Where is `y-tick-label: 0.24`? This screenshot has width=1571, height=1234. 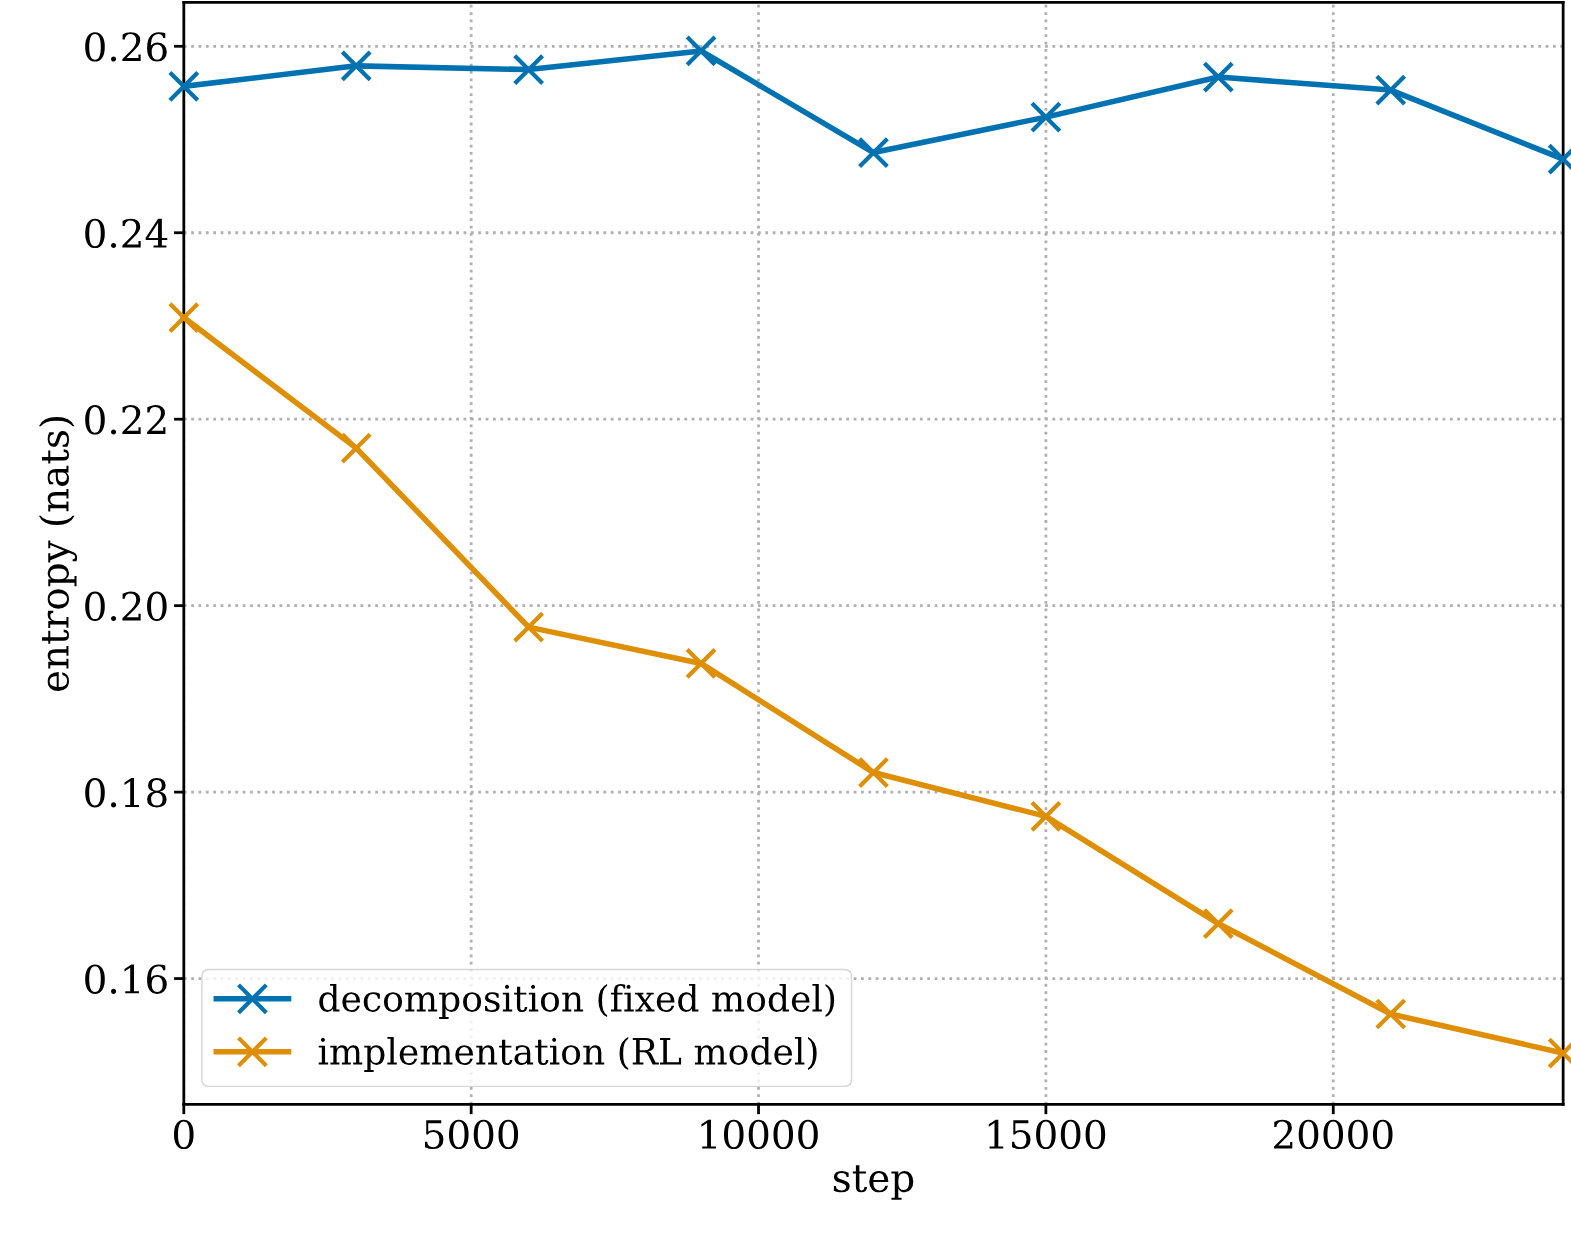
y-tick-label: 0.24 is located at coordinates (126, 233).